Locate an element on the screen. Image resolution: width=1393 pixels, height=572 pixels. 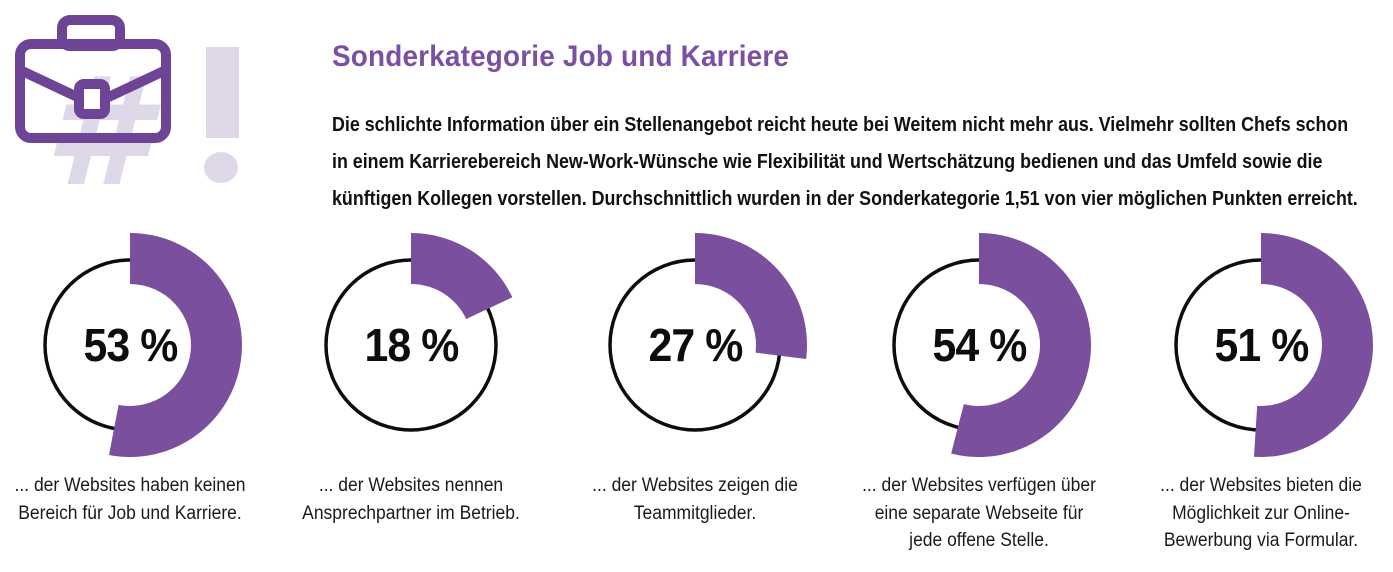
donut-graphic: 54 % is located at coordinates (979, 345).